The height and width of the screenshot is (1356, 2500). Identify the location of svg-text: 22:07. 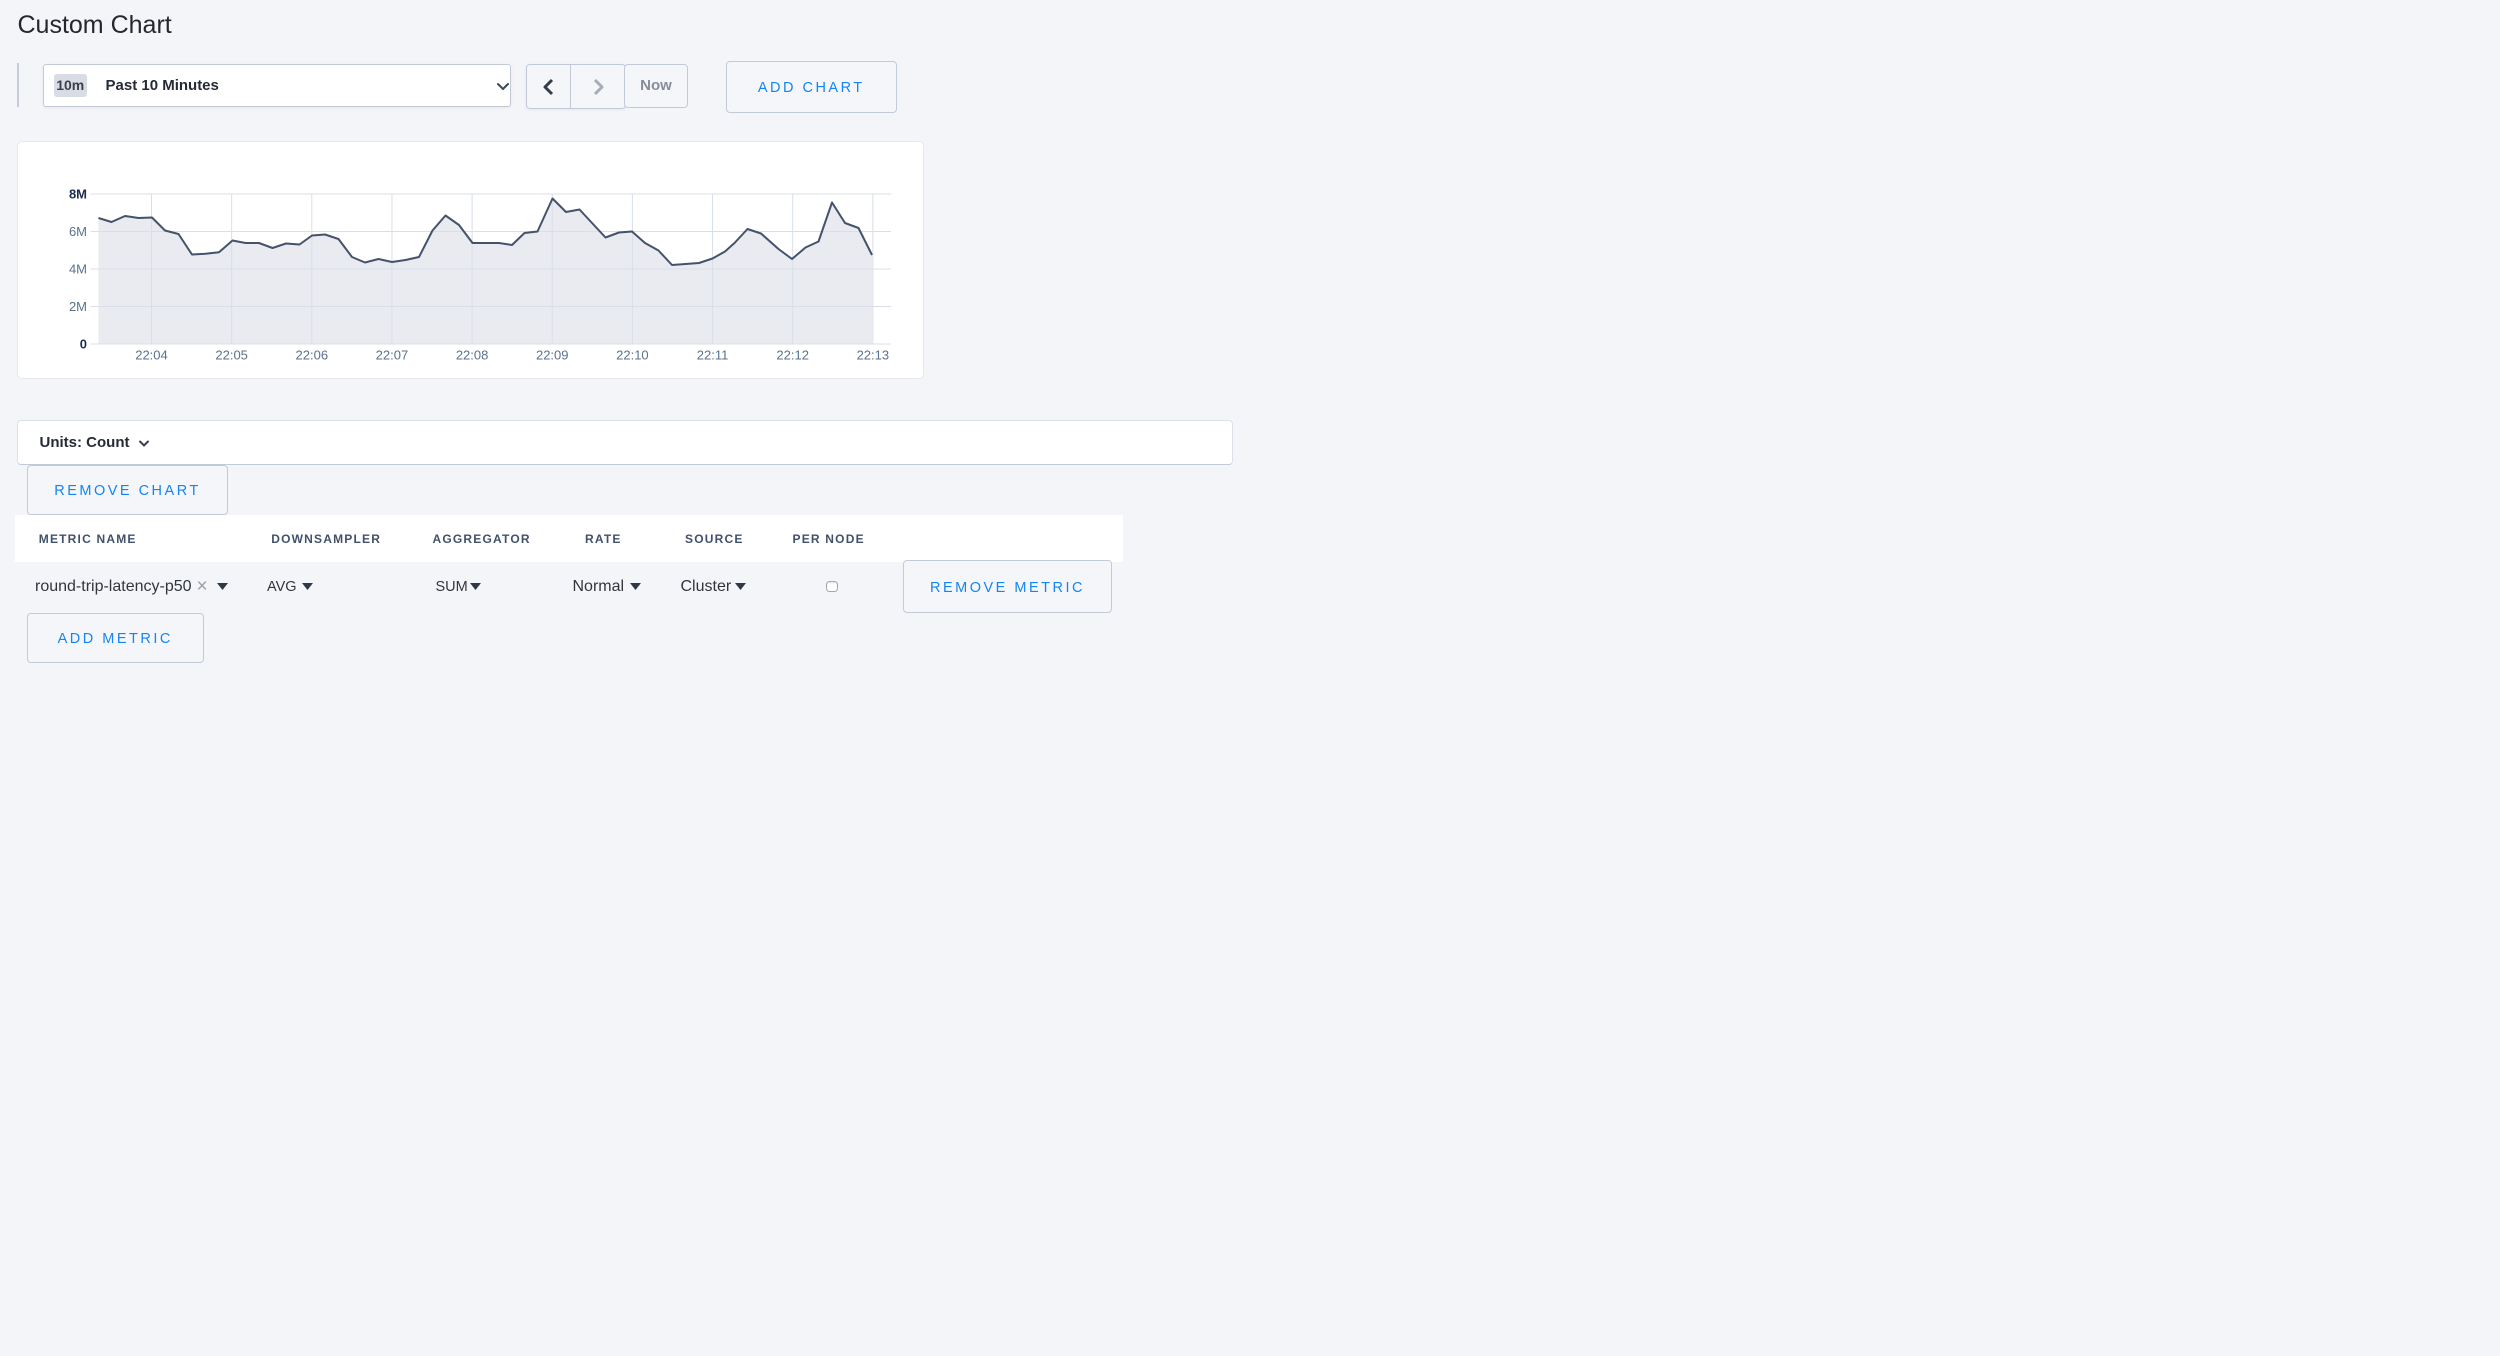
(392, 354).